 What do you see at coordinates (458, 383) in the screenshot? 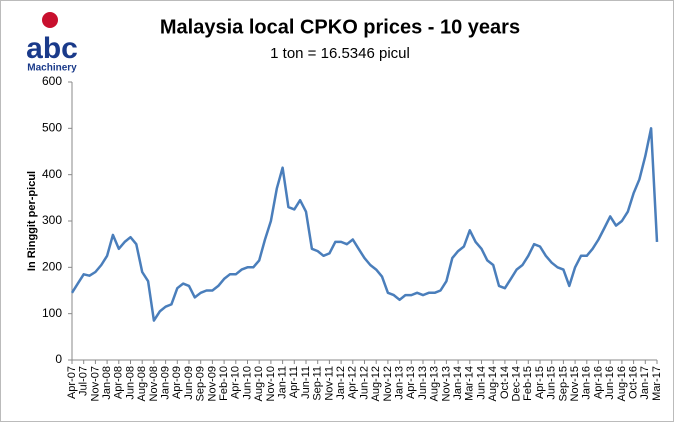
I see `x-tick-label: Jan-14` at bounding box center [458, 383].